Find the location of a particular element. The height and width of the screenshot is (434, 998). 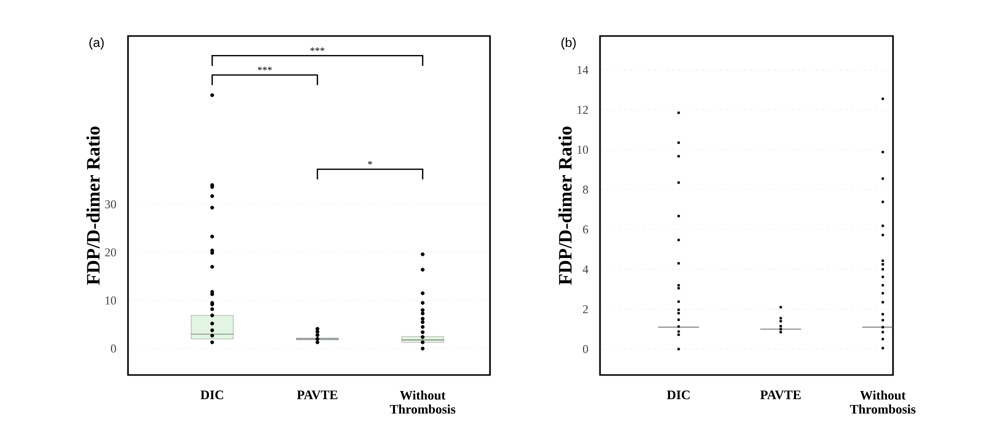

y-tick-label: 4 is located at coordinates (585, 269).